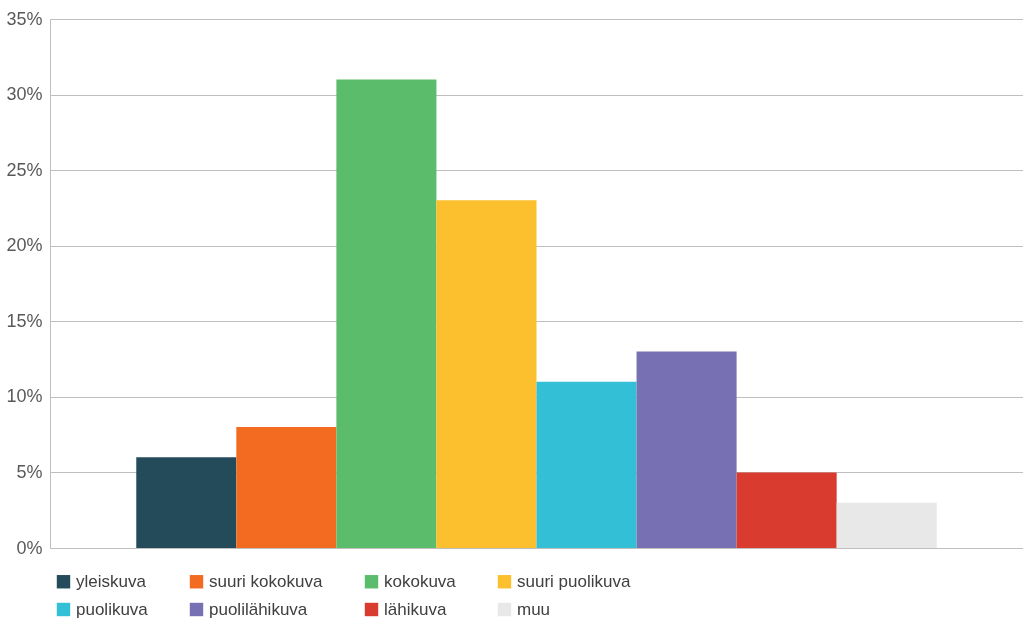 The height and width of the screenshot is (628, 1023). What do you see at coordinates (266, 581) in the screenshot?
I see `legend-label: suuri kokokuva` at bounding box center [266, 581].